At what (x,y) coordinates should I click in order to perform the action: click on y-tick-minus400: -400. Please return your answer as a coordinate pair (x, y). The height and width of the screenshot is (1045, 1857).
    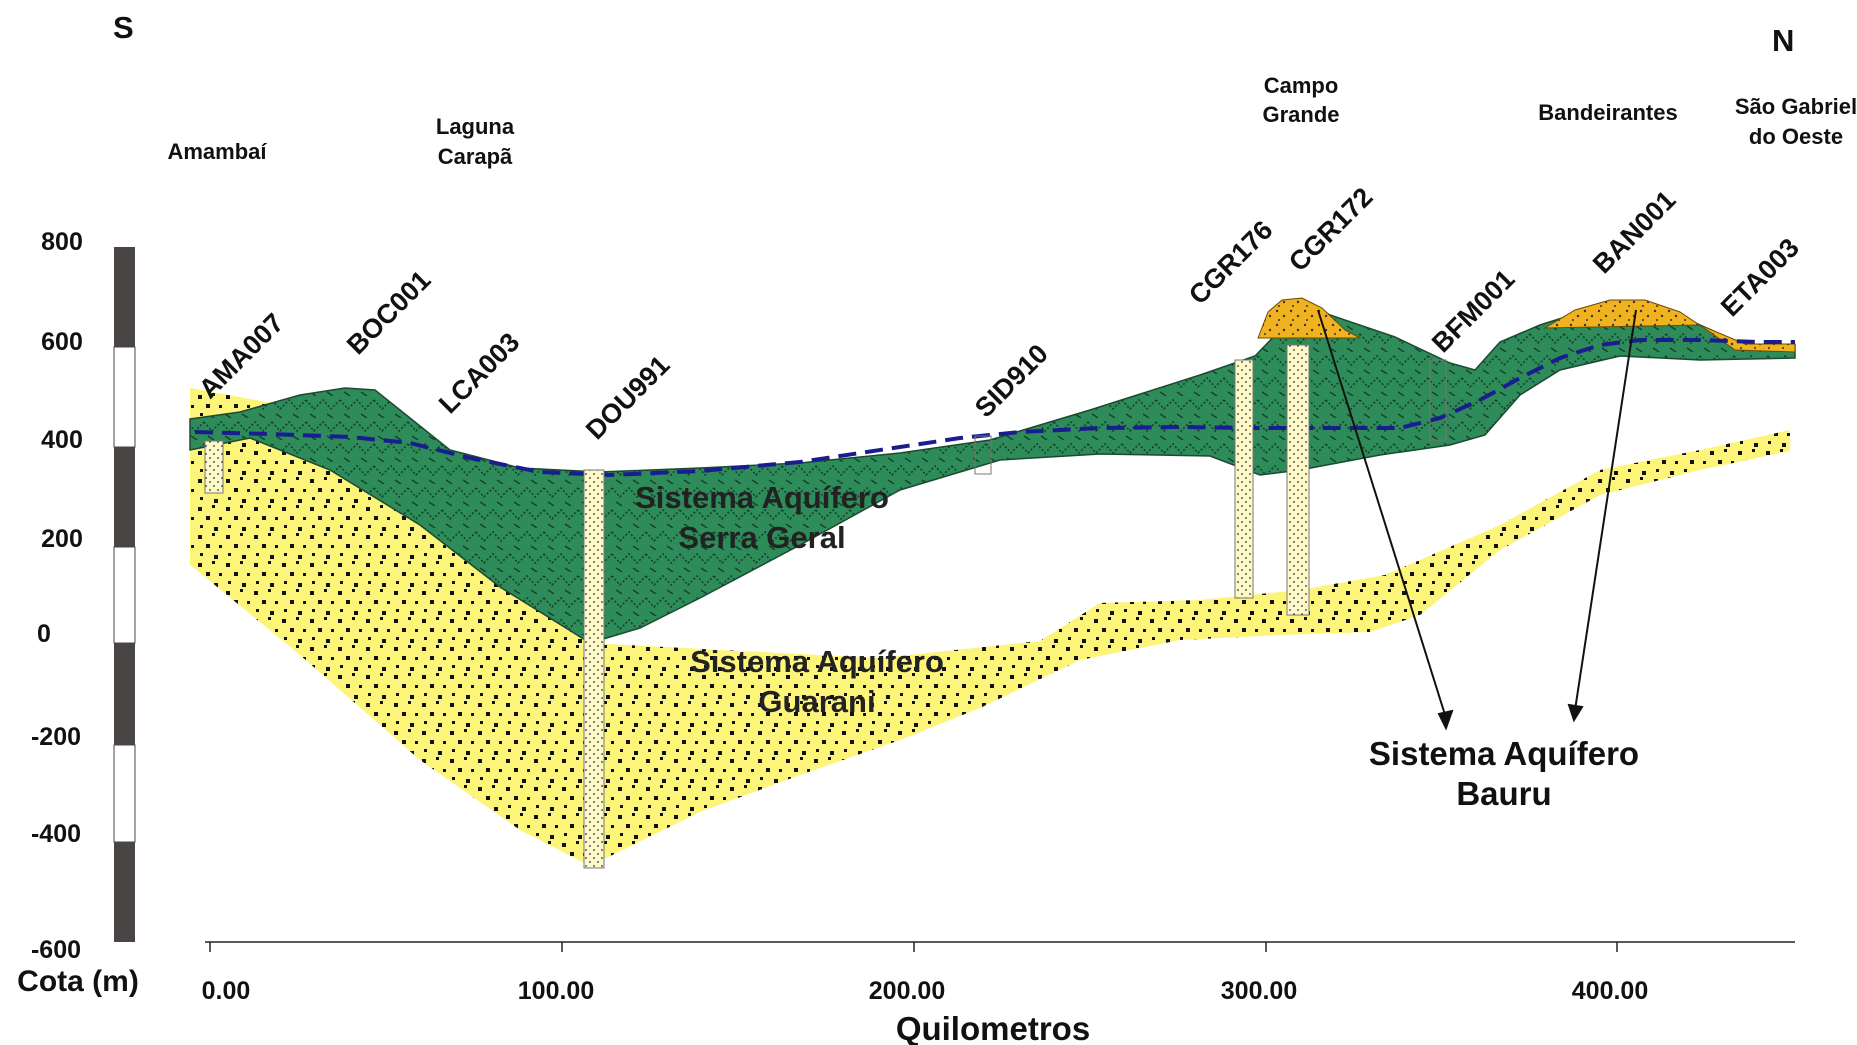
    Looking at the image, I should click on (56, 834).